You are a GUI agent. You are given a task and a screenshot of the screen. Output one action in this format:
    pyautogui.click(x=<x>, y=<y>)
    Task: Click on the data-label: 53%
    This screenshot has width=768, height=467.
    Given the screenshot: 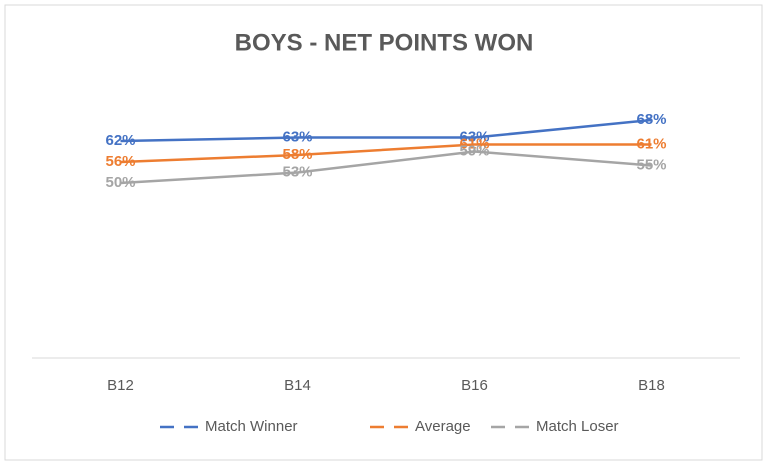 What is the action you would take?
    pyautogui.click(x=297, y=171)
    